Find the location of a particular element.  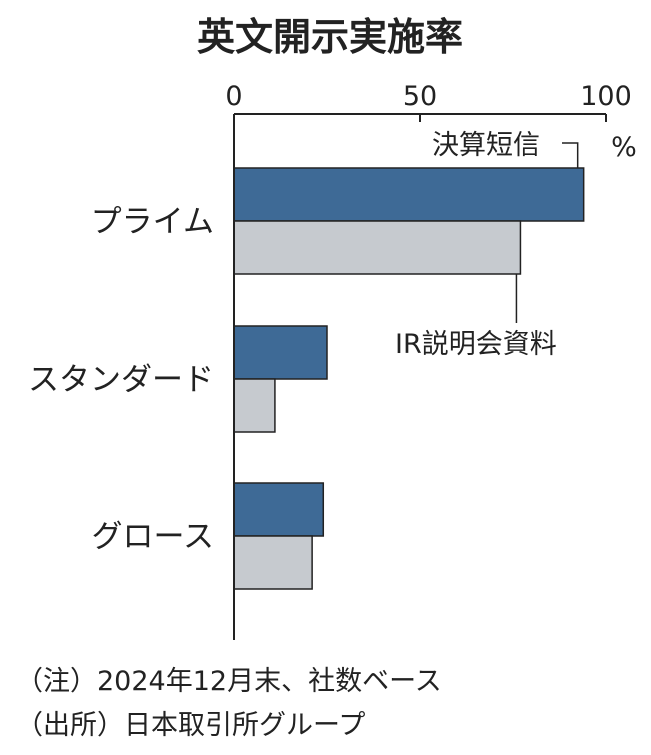

chart-title: 英文開示実施率 is located at coordinates (330, 37).